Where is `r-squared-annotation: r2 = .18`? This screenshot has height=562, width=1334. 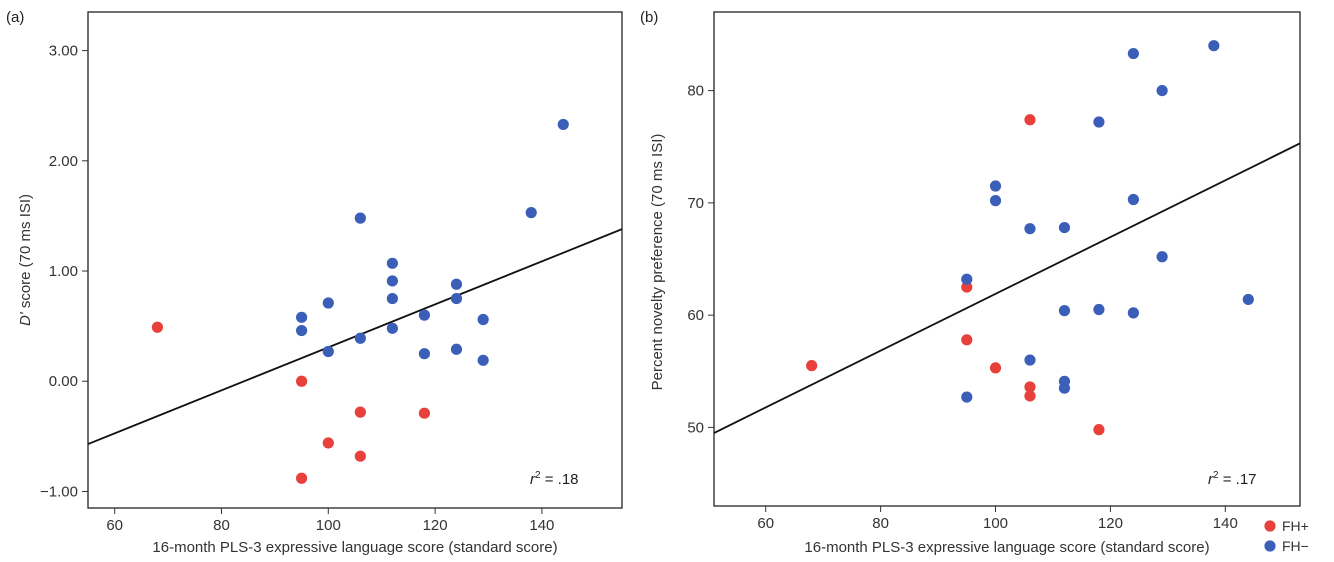
r-squared-annotation: r2 = .18 is located at coordinates (554, 479).